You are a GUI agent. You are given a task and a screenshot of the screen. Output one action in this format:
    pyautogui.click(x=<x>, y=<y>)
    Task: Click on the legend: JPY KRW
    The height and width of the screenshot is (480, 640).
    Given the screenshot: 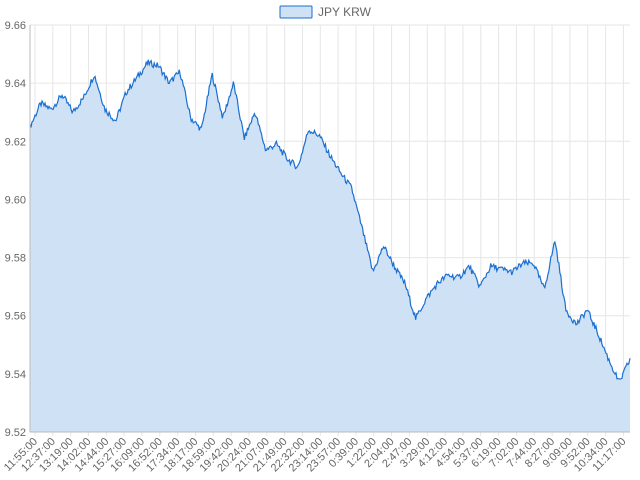 What is the action you would take?
    pyautogui.click(x=325, y=12)
    